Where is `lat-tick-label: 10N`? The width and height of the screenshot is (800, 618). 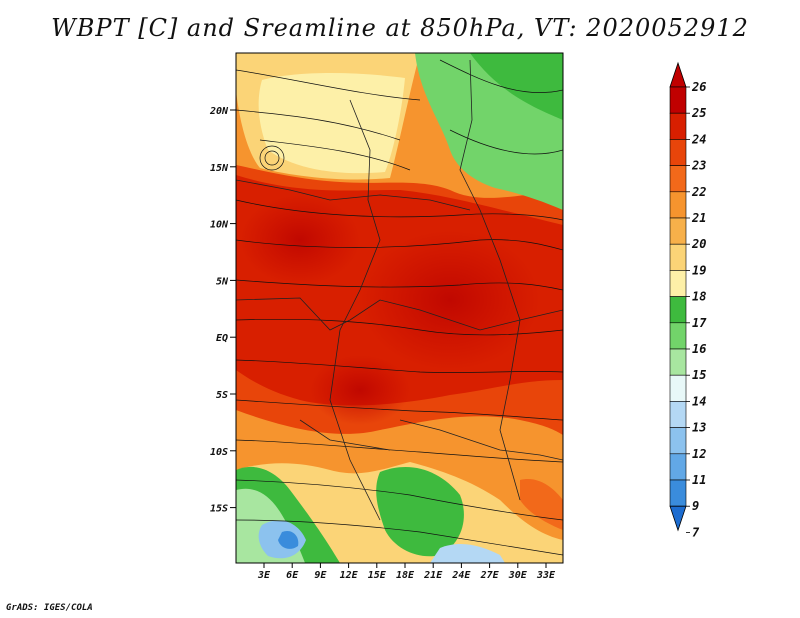 lat-tick-label: 10N is located at coordinates (219, 225).